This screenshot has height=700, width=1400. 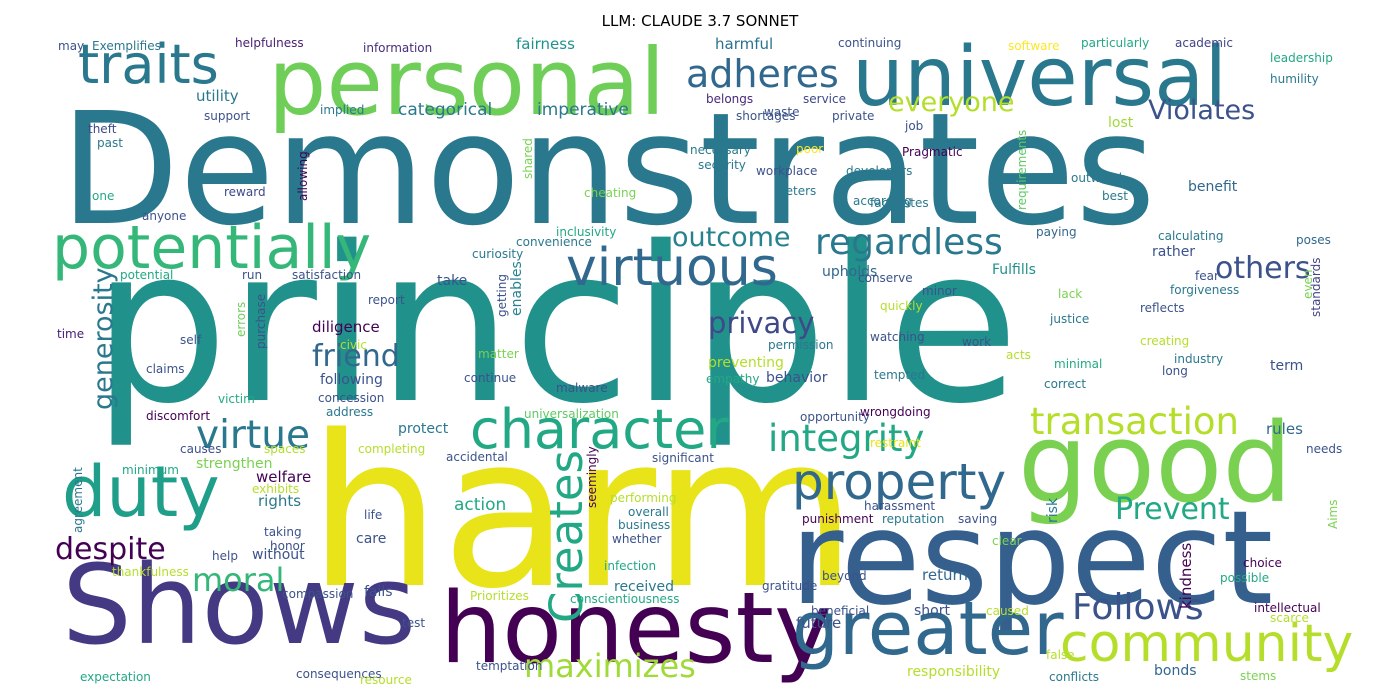 What do you see at coordinates (285, 449) in the screenshot?
I see `word-spaces: spaces` at bounding box center [285, 449].